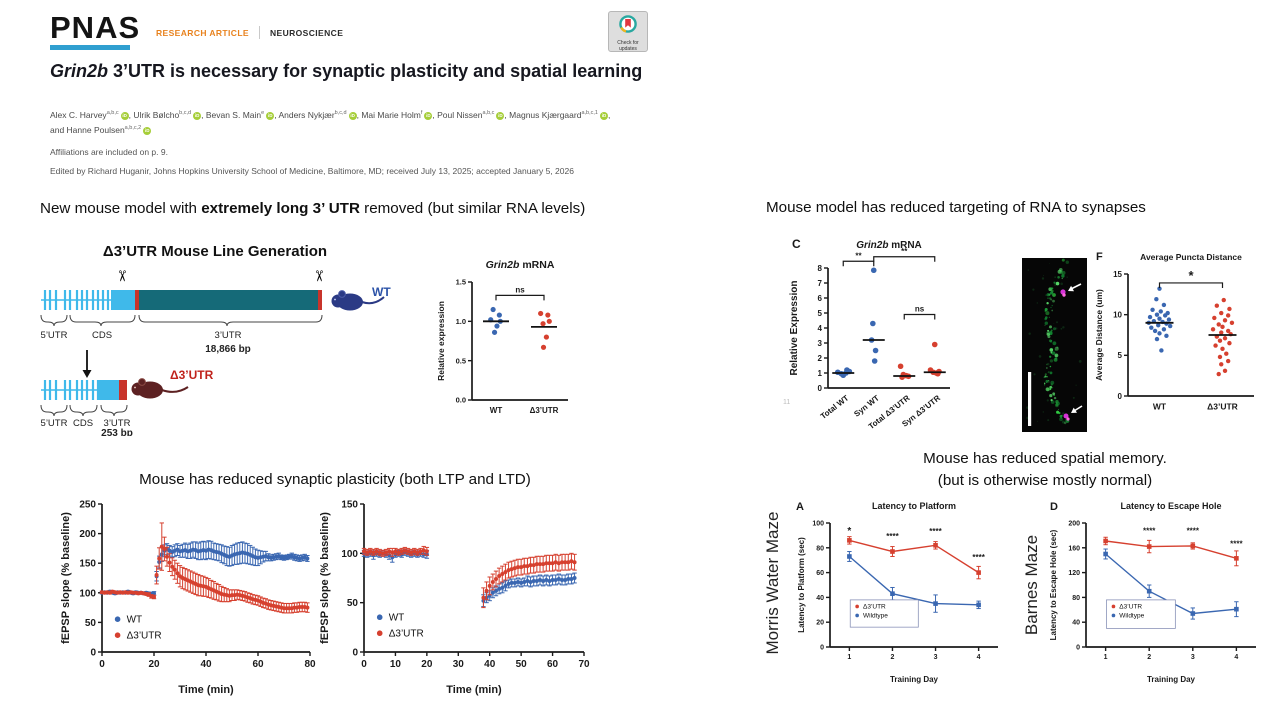 This screenshot has width=1272, height=709. I want to click on svg-text: A, so click(800, 507).